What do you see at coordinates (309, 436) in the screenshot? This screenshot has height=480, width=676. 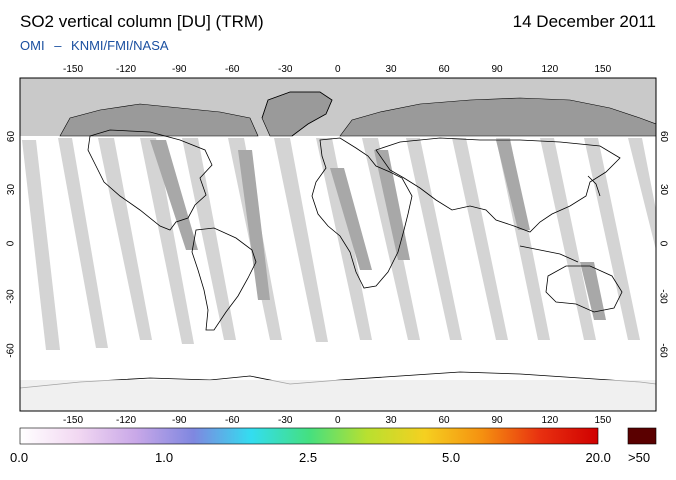 I see `colorbar-gradient` at bounding box center [309, 436].